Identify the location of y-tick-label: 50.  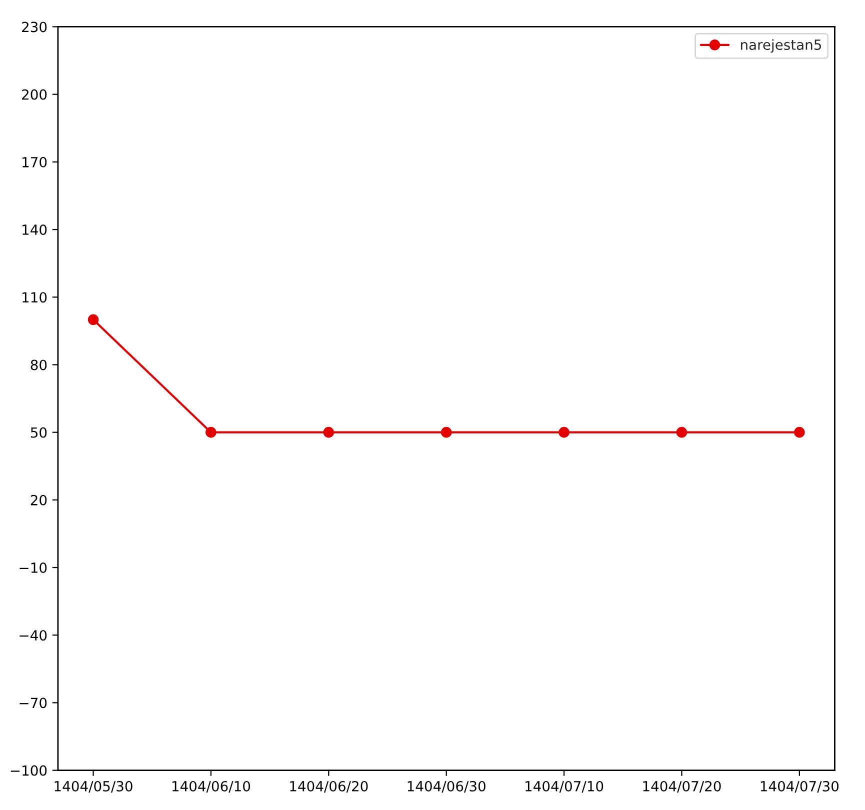
(38, 432).